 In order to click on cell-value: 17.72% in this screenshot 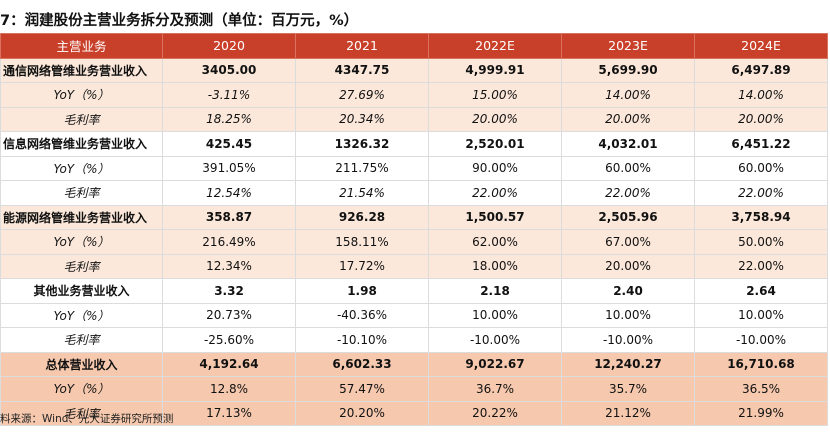, I will do `click(362, 266)`.